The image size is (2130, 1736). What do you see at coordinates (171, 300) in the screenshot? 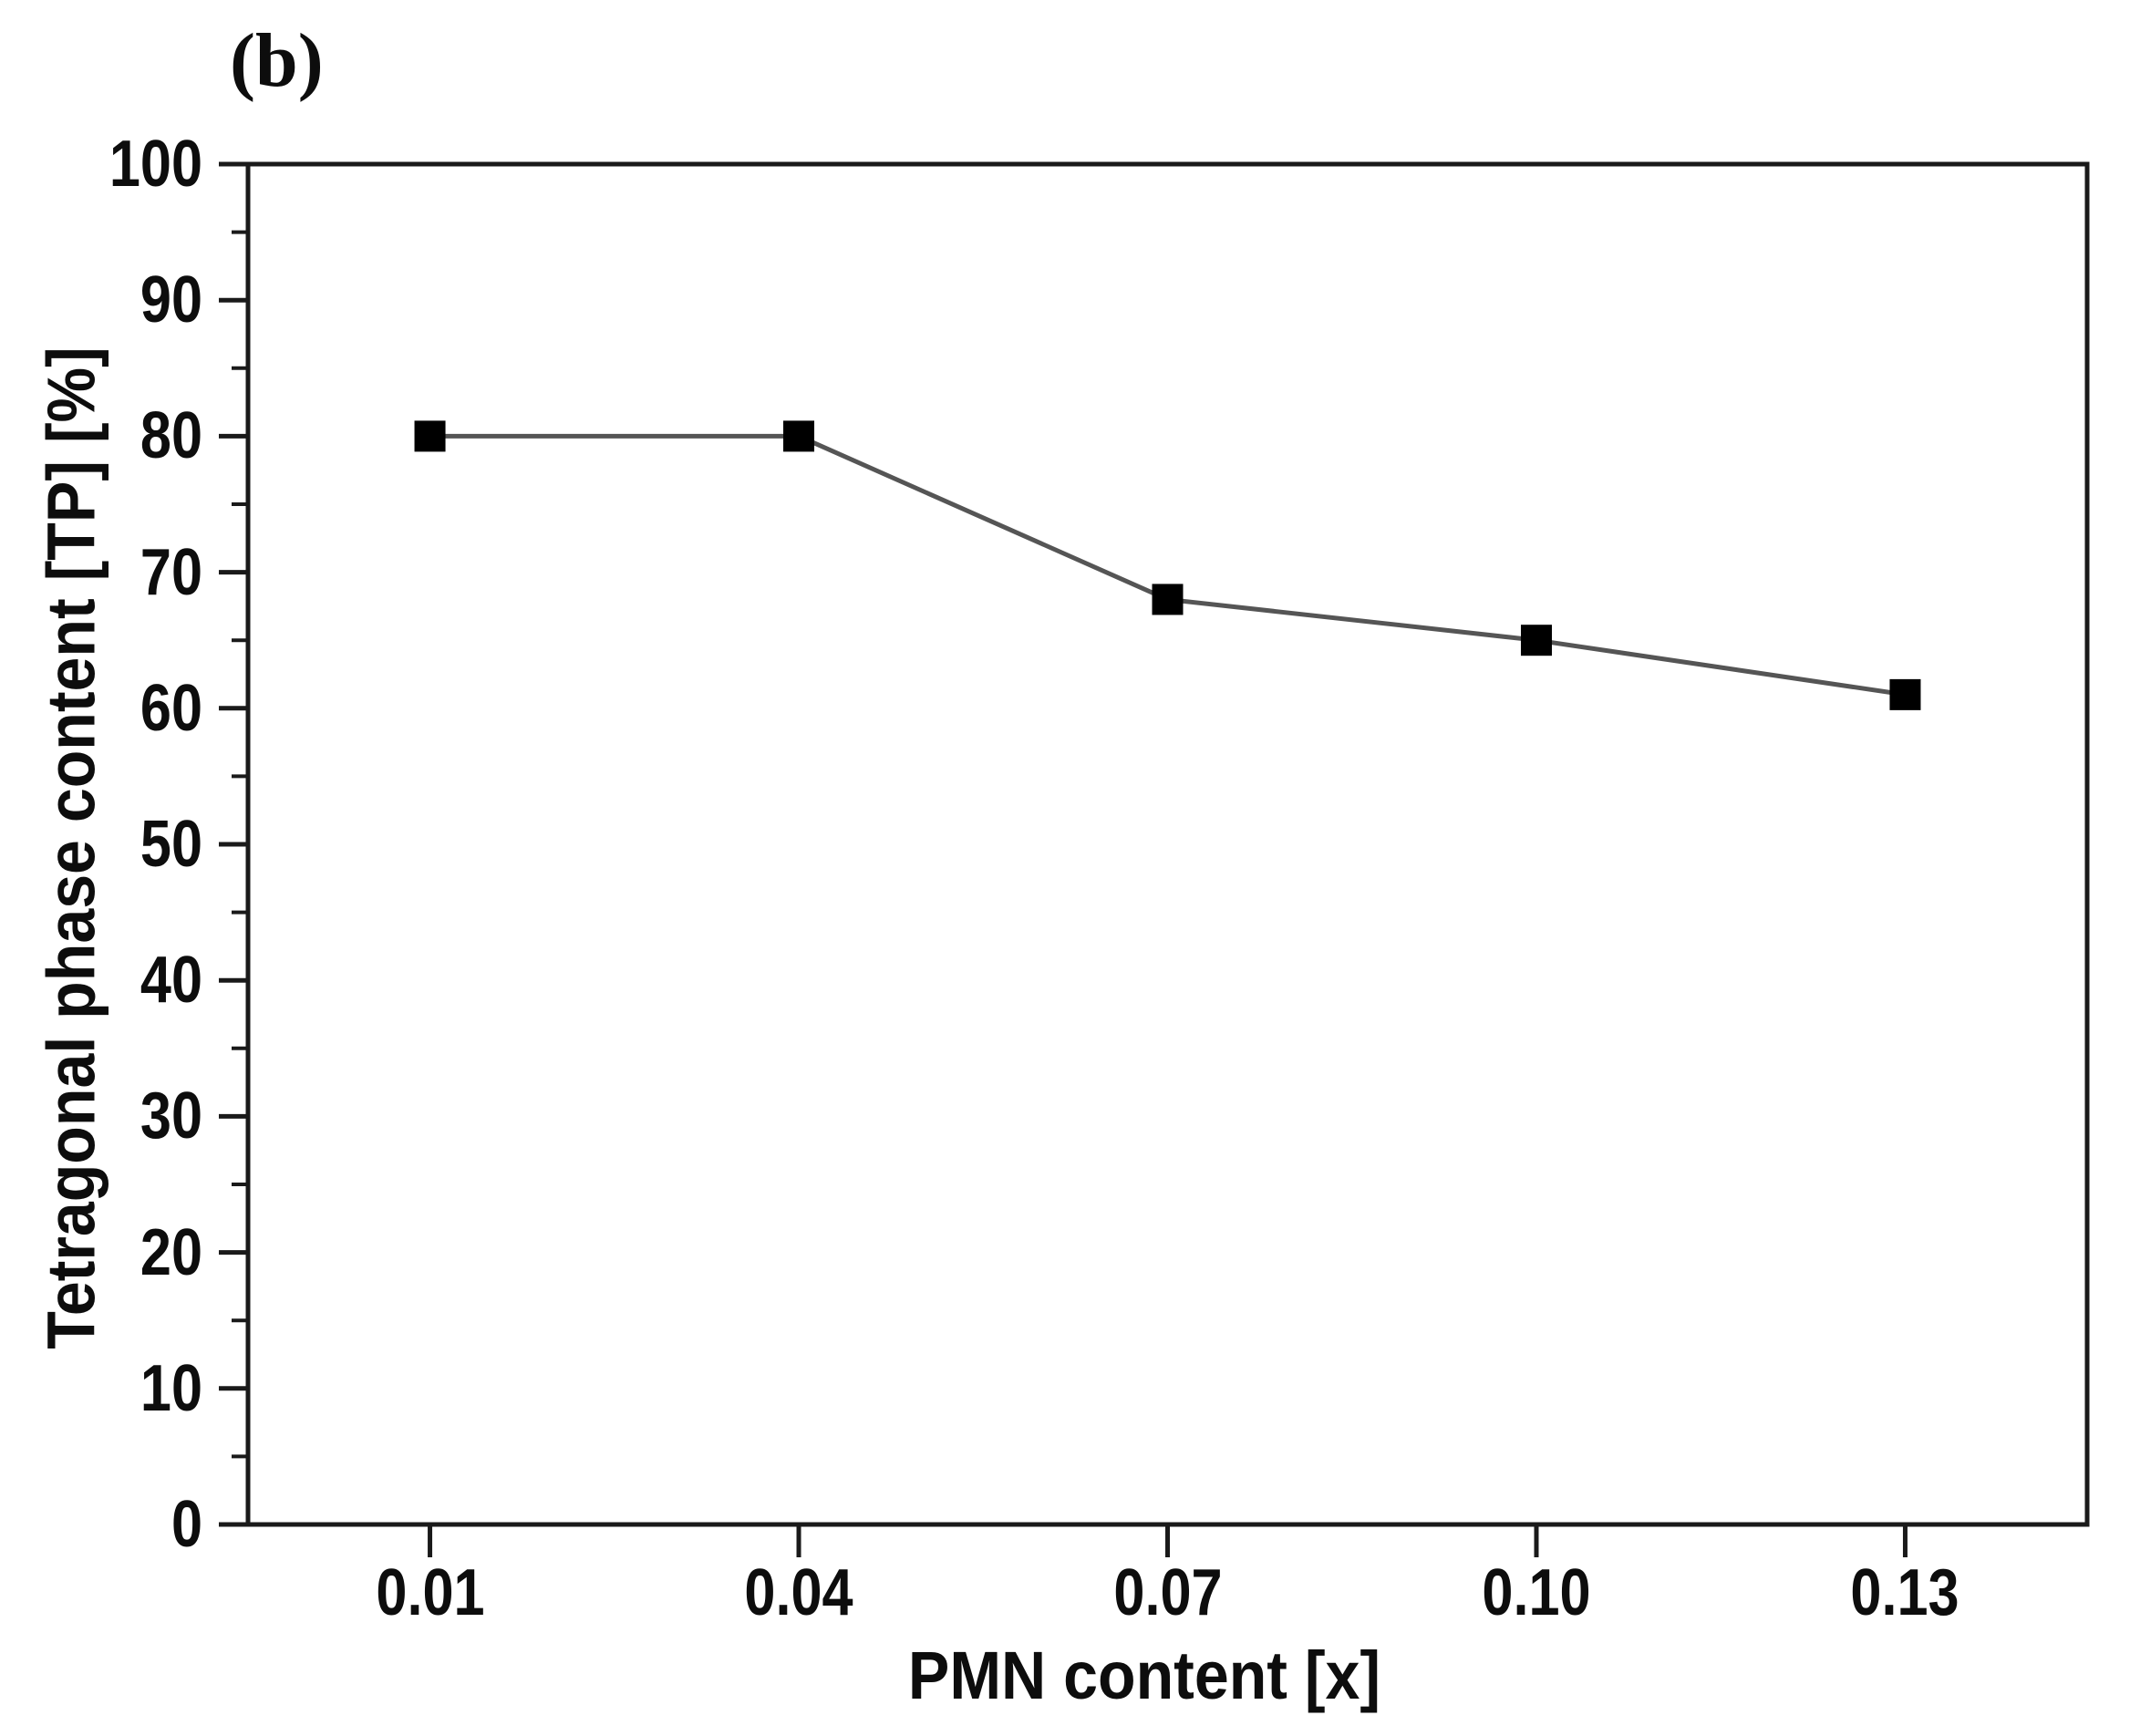
I see `y-tick-label: 90` at bounding box center [171, 300].